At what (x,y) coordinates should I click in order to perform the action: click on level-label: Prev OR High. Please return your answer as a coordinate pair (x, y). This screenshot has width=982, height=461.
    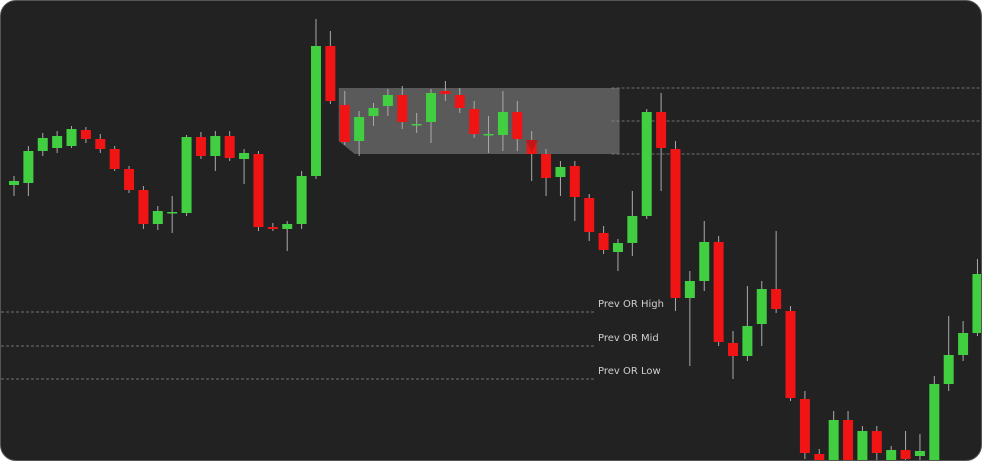
    Looking at the image, I should click on (631, 304).